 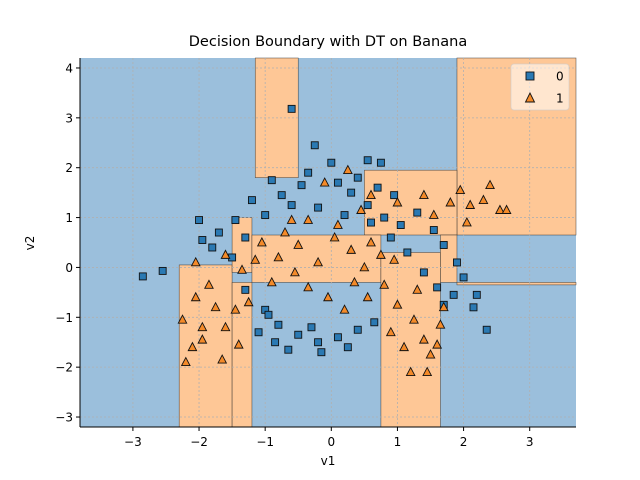 I want to click on x-tick-label: 0, so click(x=331, y=442).